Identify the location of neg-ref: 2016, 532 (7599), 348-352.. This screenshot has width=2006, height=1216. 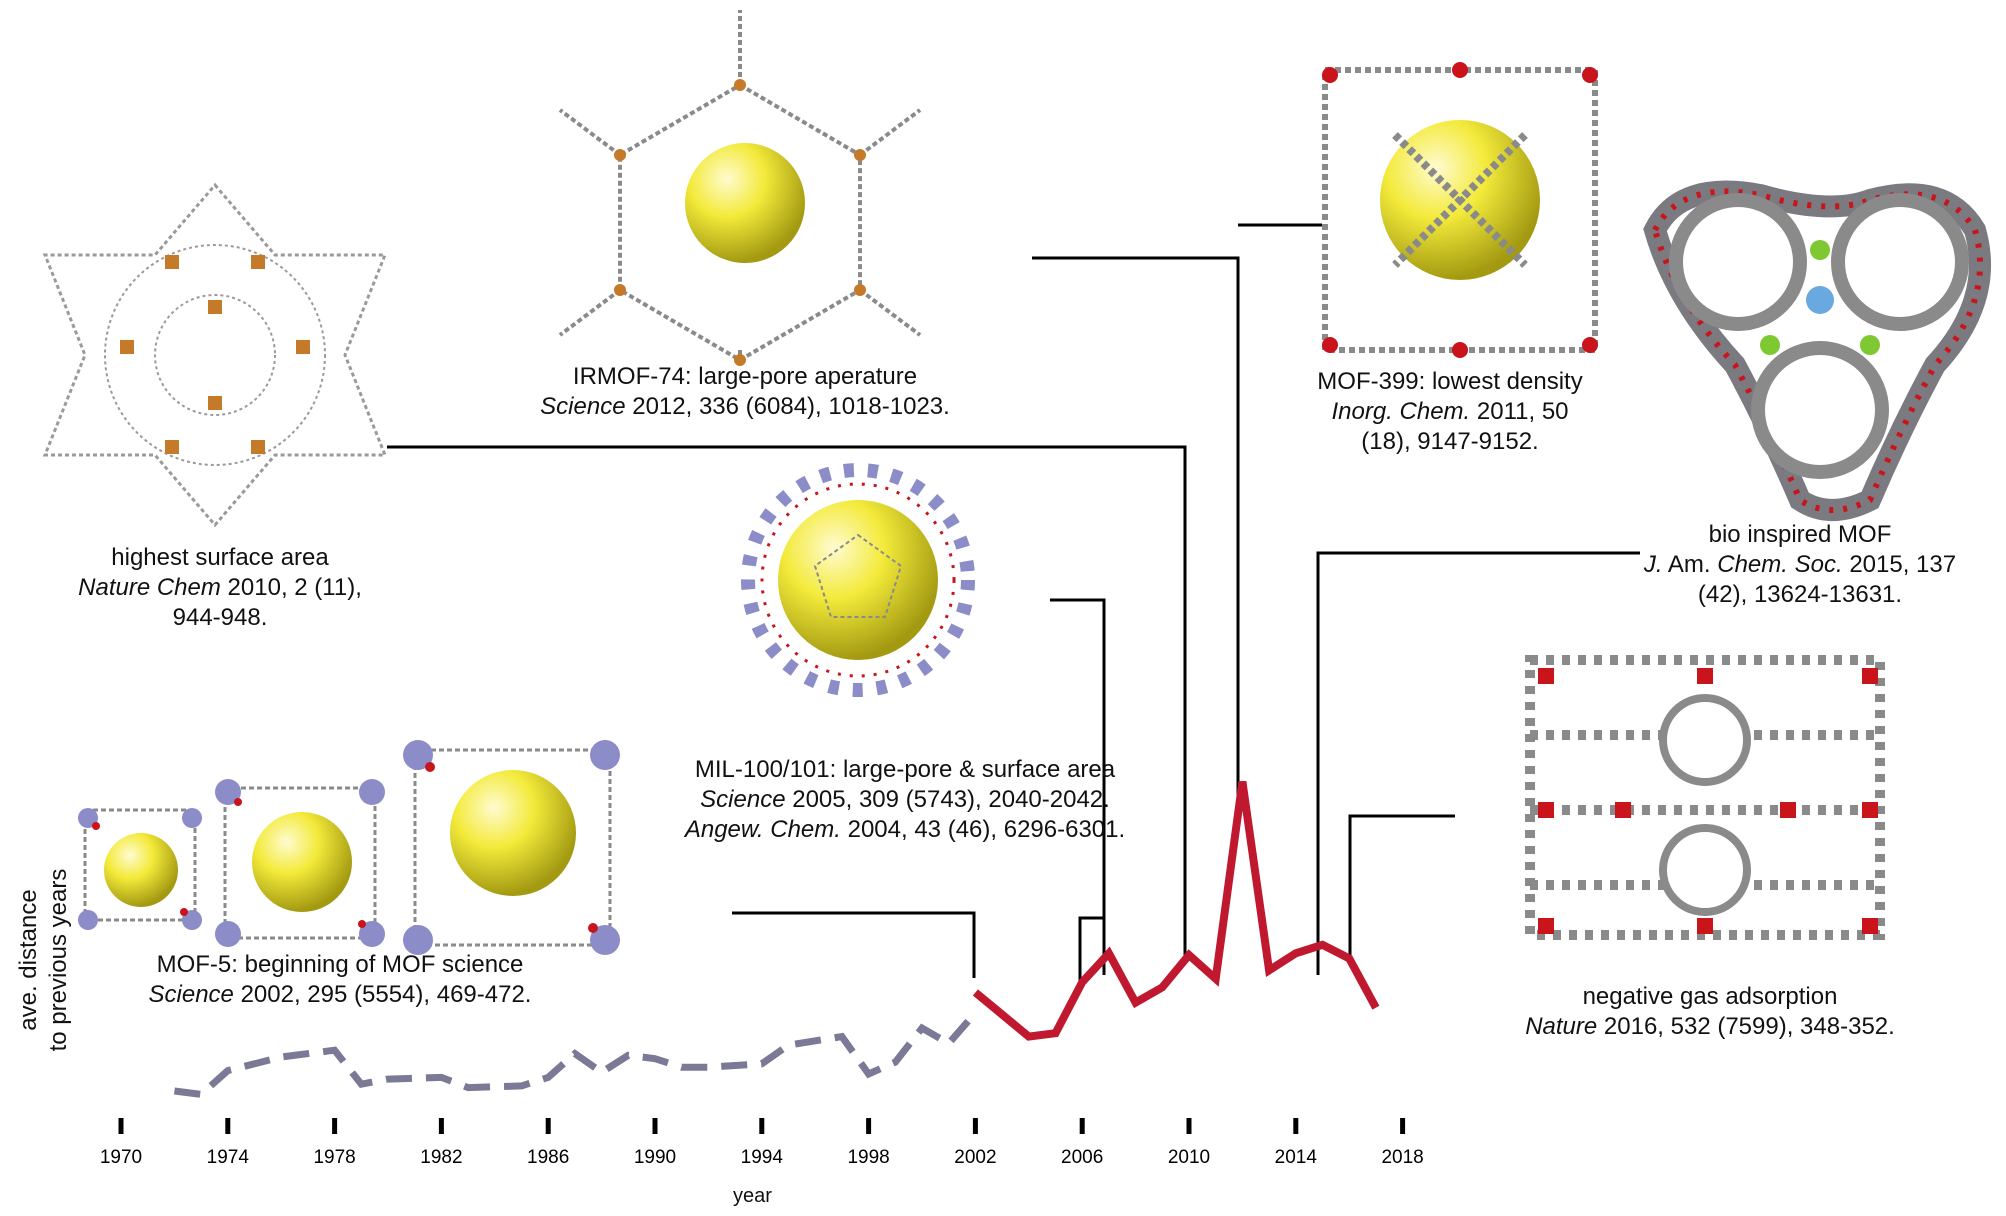
(1749, 1026).